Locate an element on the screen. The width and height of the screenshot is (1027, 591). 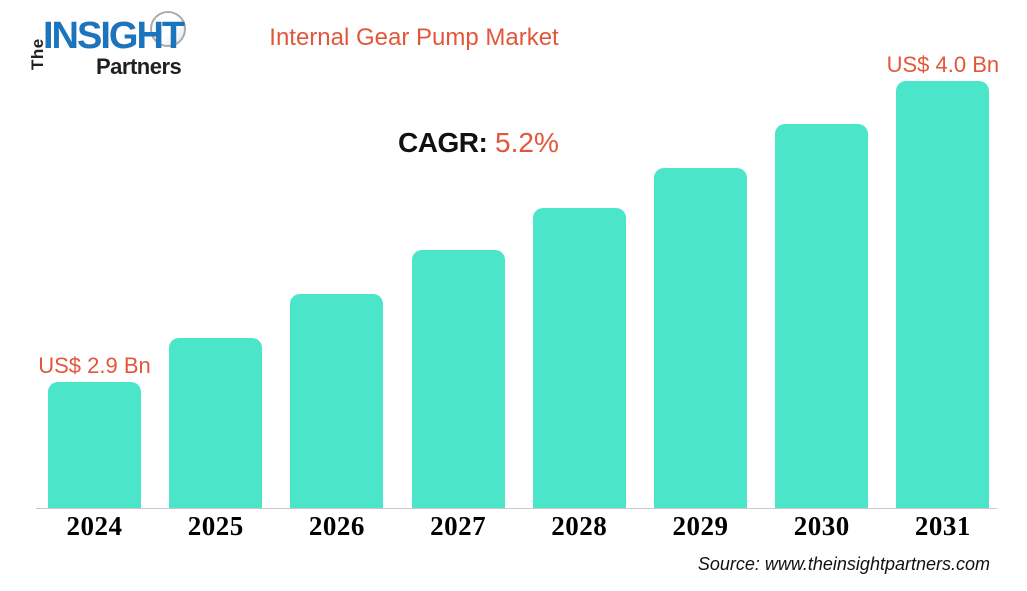
year-label-2029: 2029 is located at coordinates (700, 526).